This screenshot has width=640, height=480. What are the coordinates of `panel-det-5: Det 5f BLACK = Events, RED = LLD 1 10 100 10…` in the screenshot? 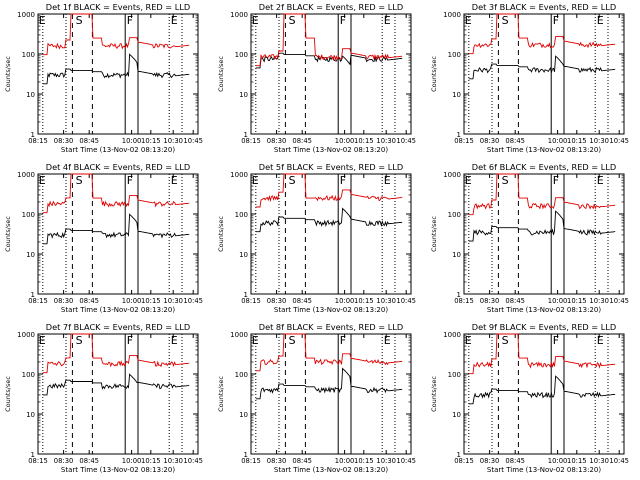 It's located at (316, 238).